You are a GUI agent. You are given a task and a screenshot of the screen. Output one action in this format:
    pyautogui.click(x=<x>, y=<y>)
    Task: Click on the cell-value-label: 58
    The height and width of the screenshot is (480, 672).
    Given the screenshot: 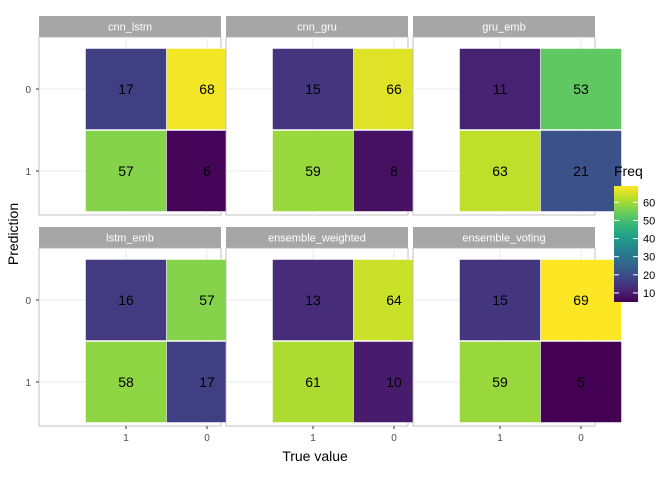 What is the action you would take?
    pyautogui.click(x=126, y=382)
    